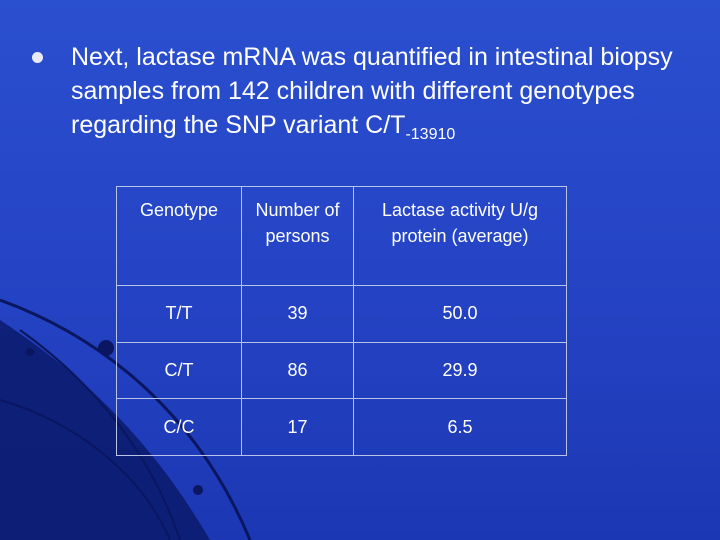  Describe the element at coordinates (297, 370) in the screenshot. I see `table-cell: 86` at that location.